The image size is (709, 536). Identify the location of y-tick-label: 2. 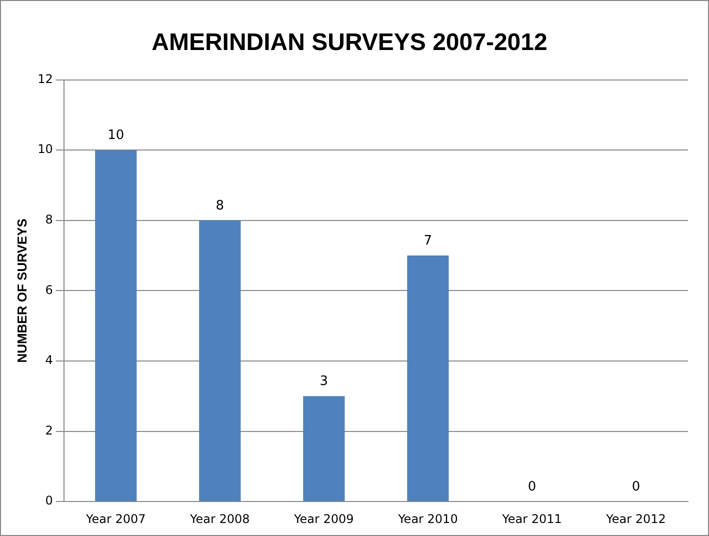
(49, 430).